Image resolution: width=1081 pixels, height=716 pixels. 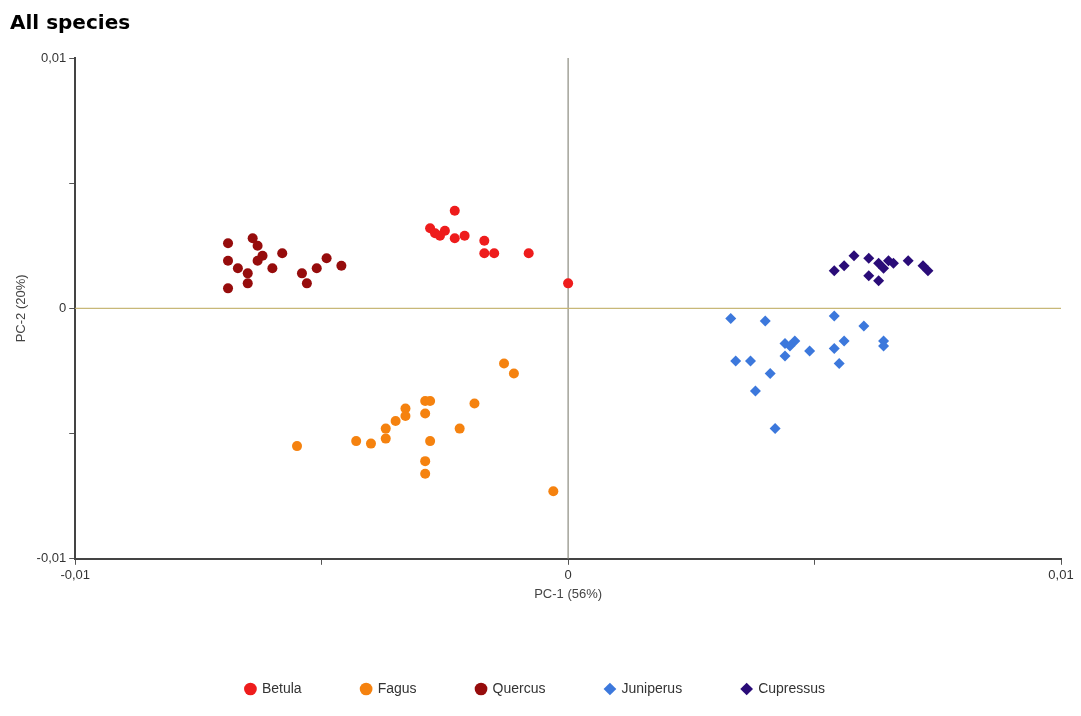 What do you see at coordinates (63, 307) in the screenshot?
I see `y-tick-label: 0` at bounding box center [63, 307].